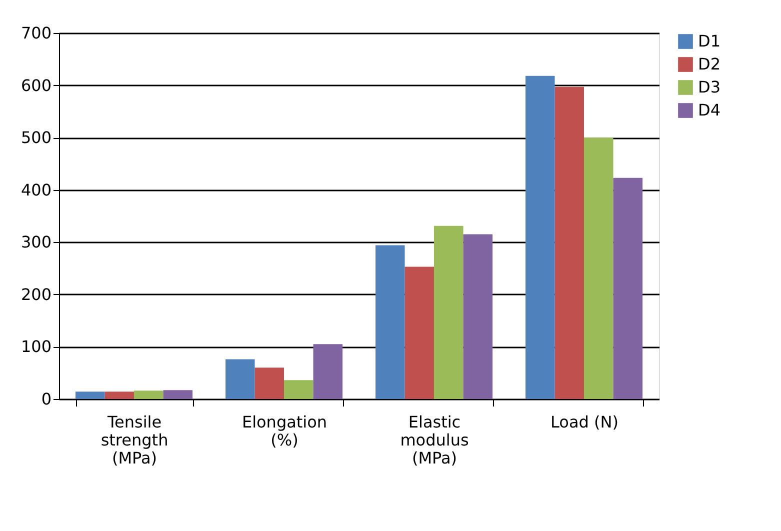 The height and width of the screenshot is (531, 781). Describe the element at coordinates (434, 440) in the screenshot. I see `x-tick-label: Elastic modulus (MPa)` at that location.